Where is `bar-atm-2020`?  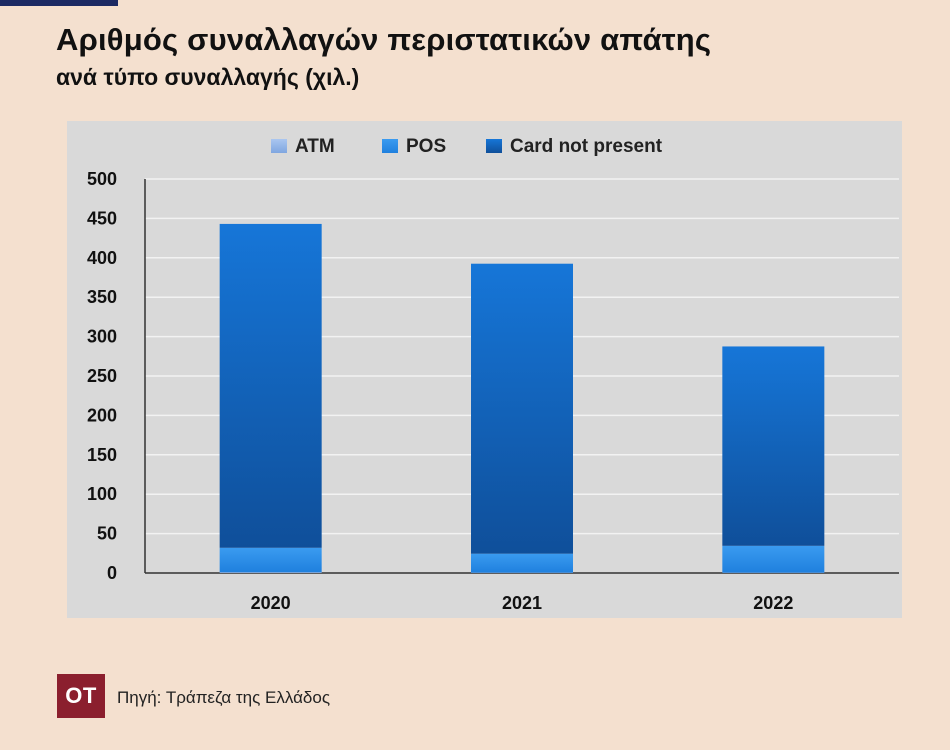 bar-atm-2020 is located at coordinates (270, 572).